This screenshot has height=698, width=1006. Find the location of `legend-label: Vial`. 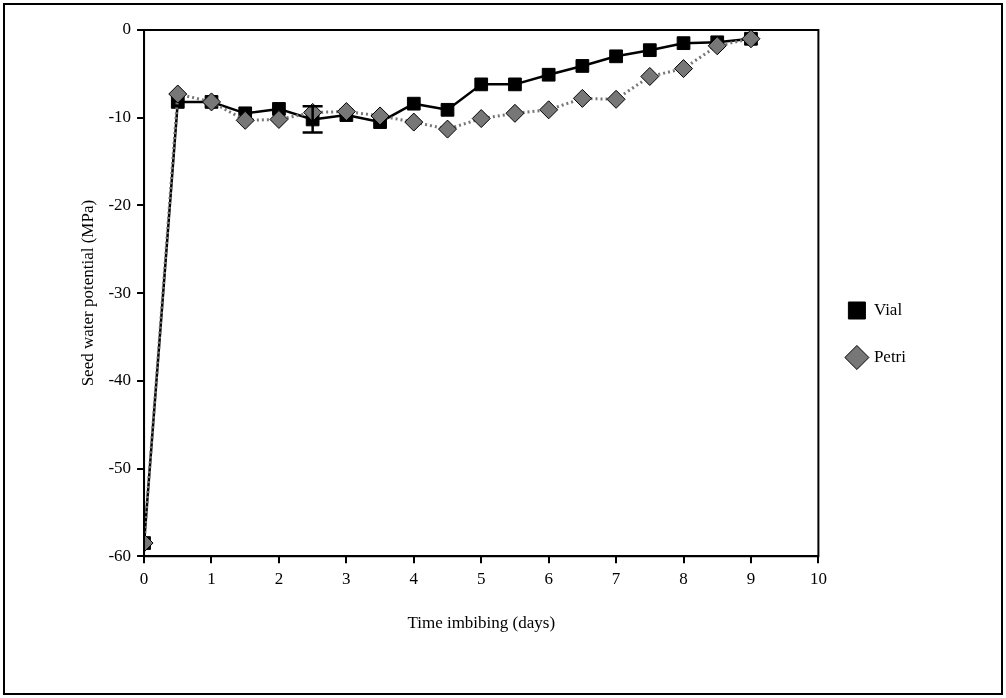

legend-label: Vial is located at coordinates (888, 309).